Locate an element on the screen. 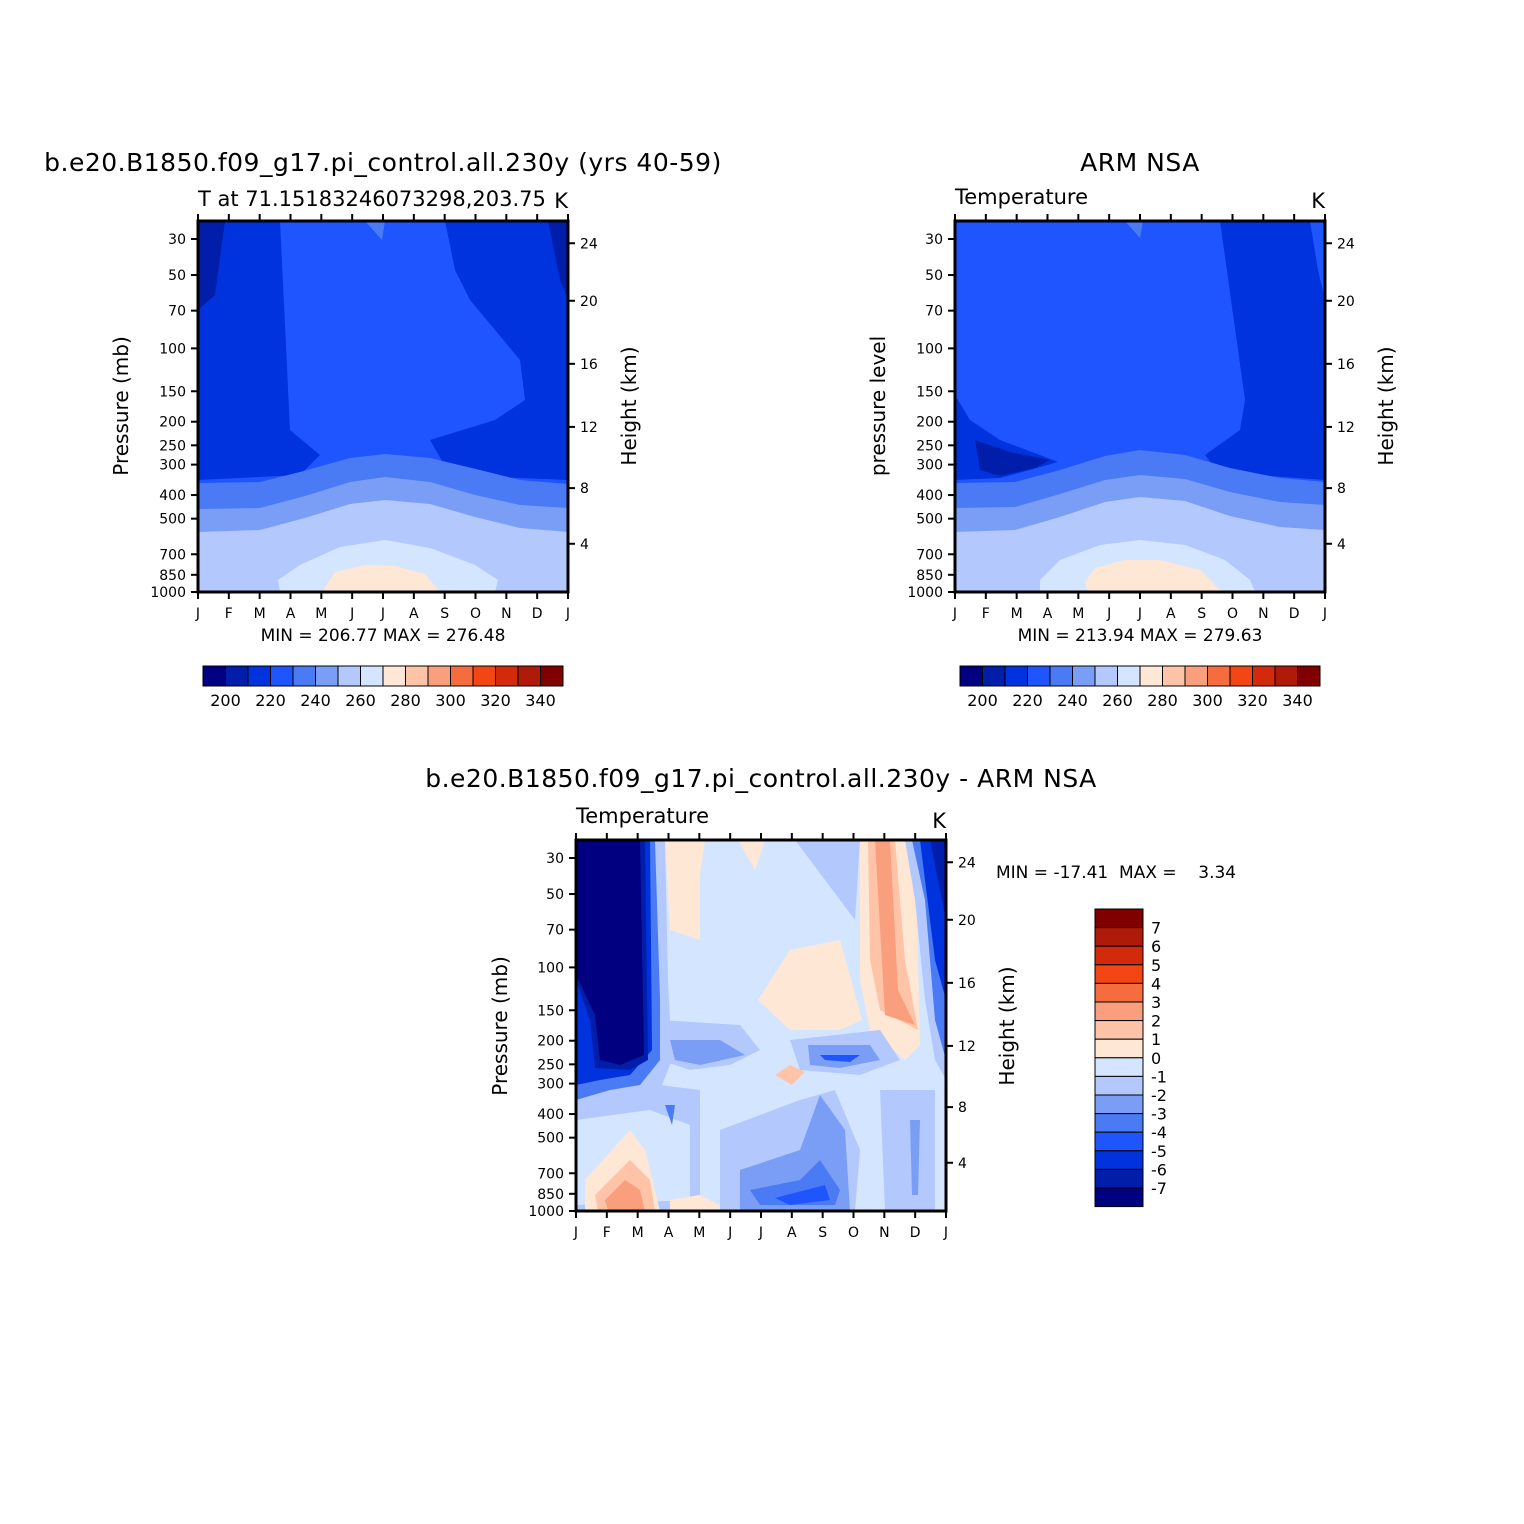 The height and width of the screenshot is (1524, 1524). panel-obs-xtick-label: A is located at coordinates (1048, 614).